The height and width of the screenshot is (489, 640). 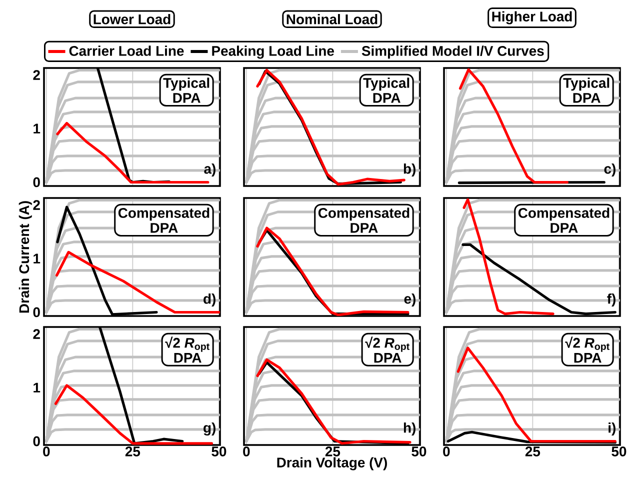 What do you see at coordinates (332, 19) in the screenshot?
I see `chart-title: Nominal Load` at bounding box center [332, 19].